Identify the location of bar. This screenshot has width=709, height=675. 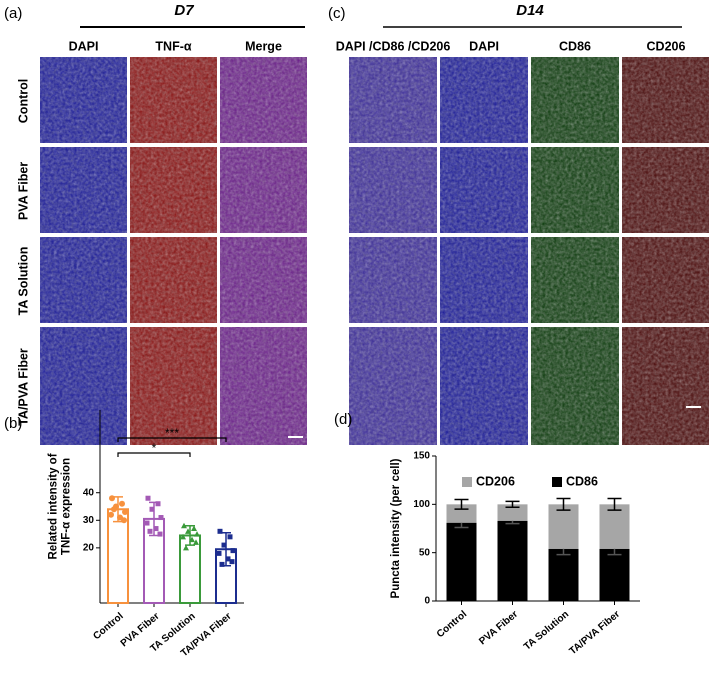
(118, 556).